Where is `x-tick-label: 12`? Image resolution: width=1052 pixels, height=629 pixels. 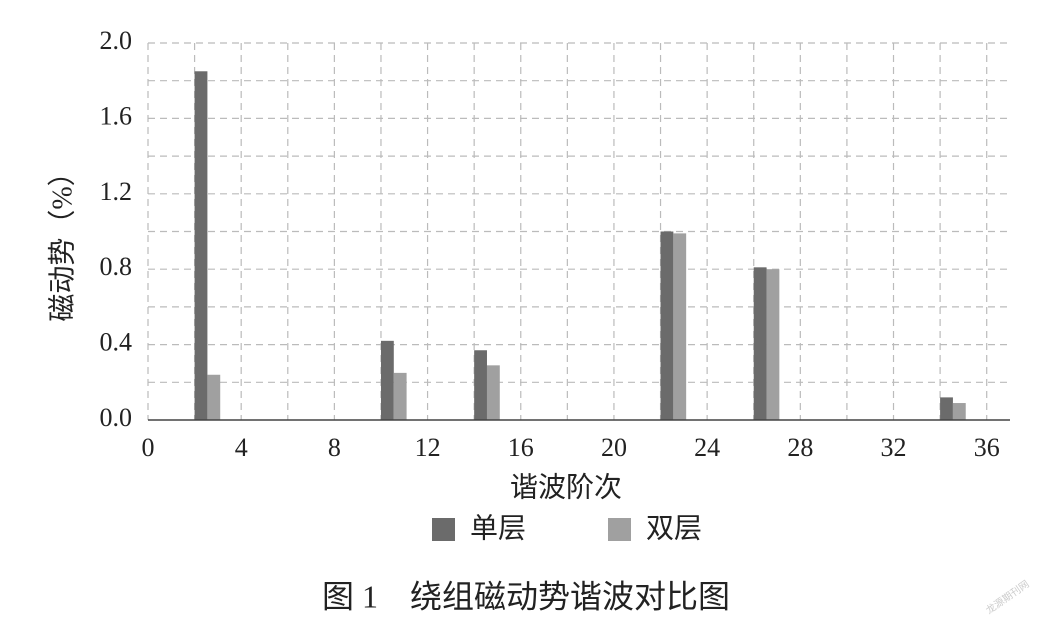 x-tick-label: 12 is located at coordinates (428, 447).